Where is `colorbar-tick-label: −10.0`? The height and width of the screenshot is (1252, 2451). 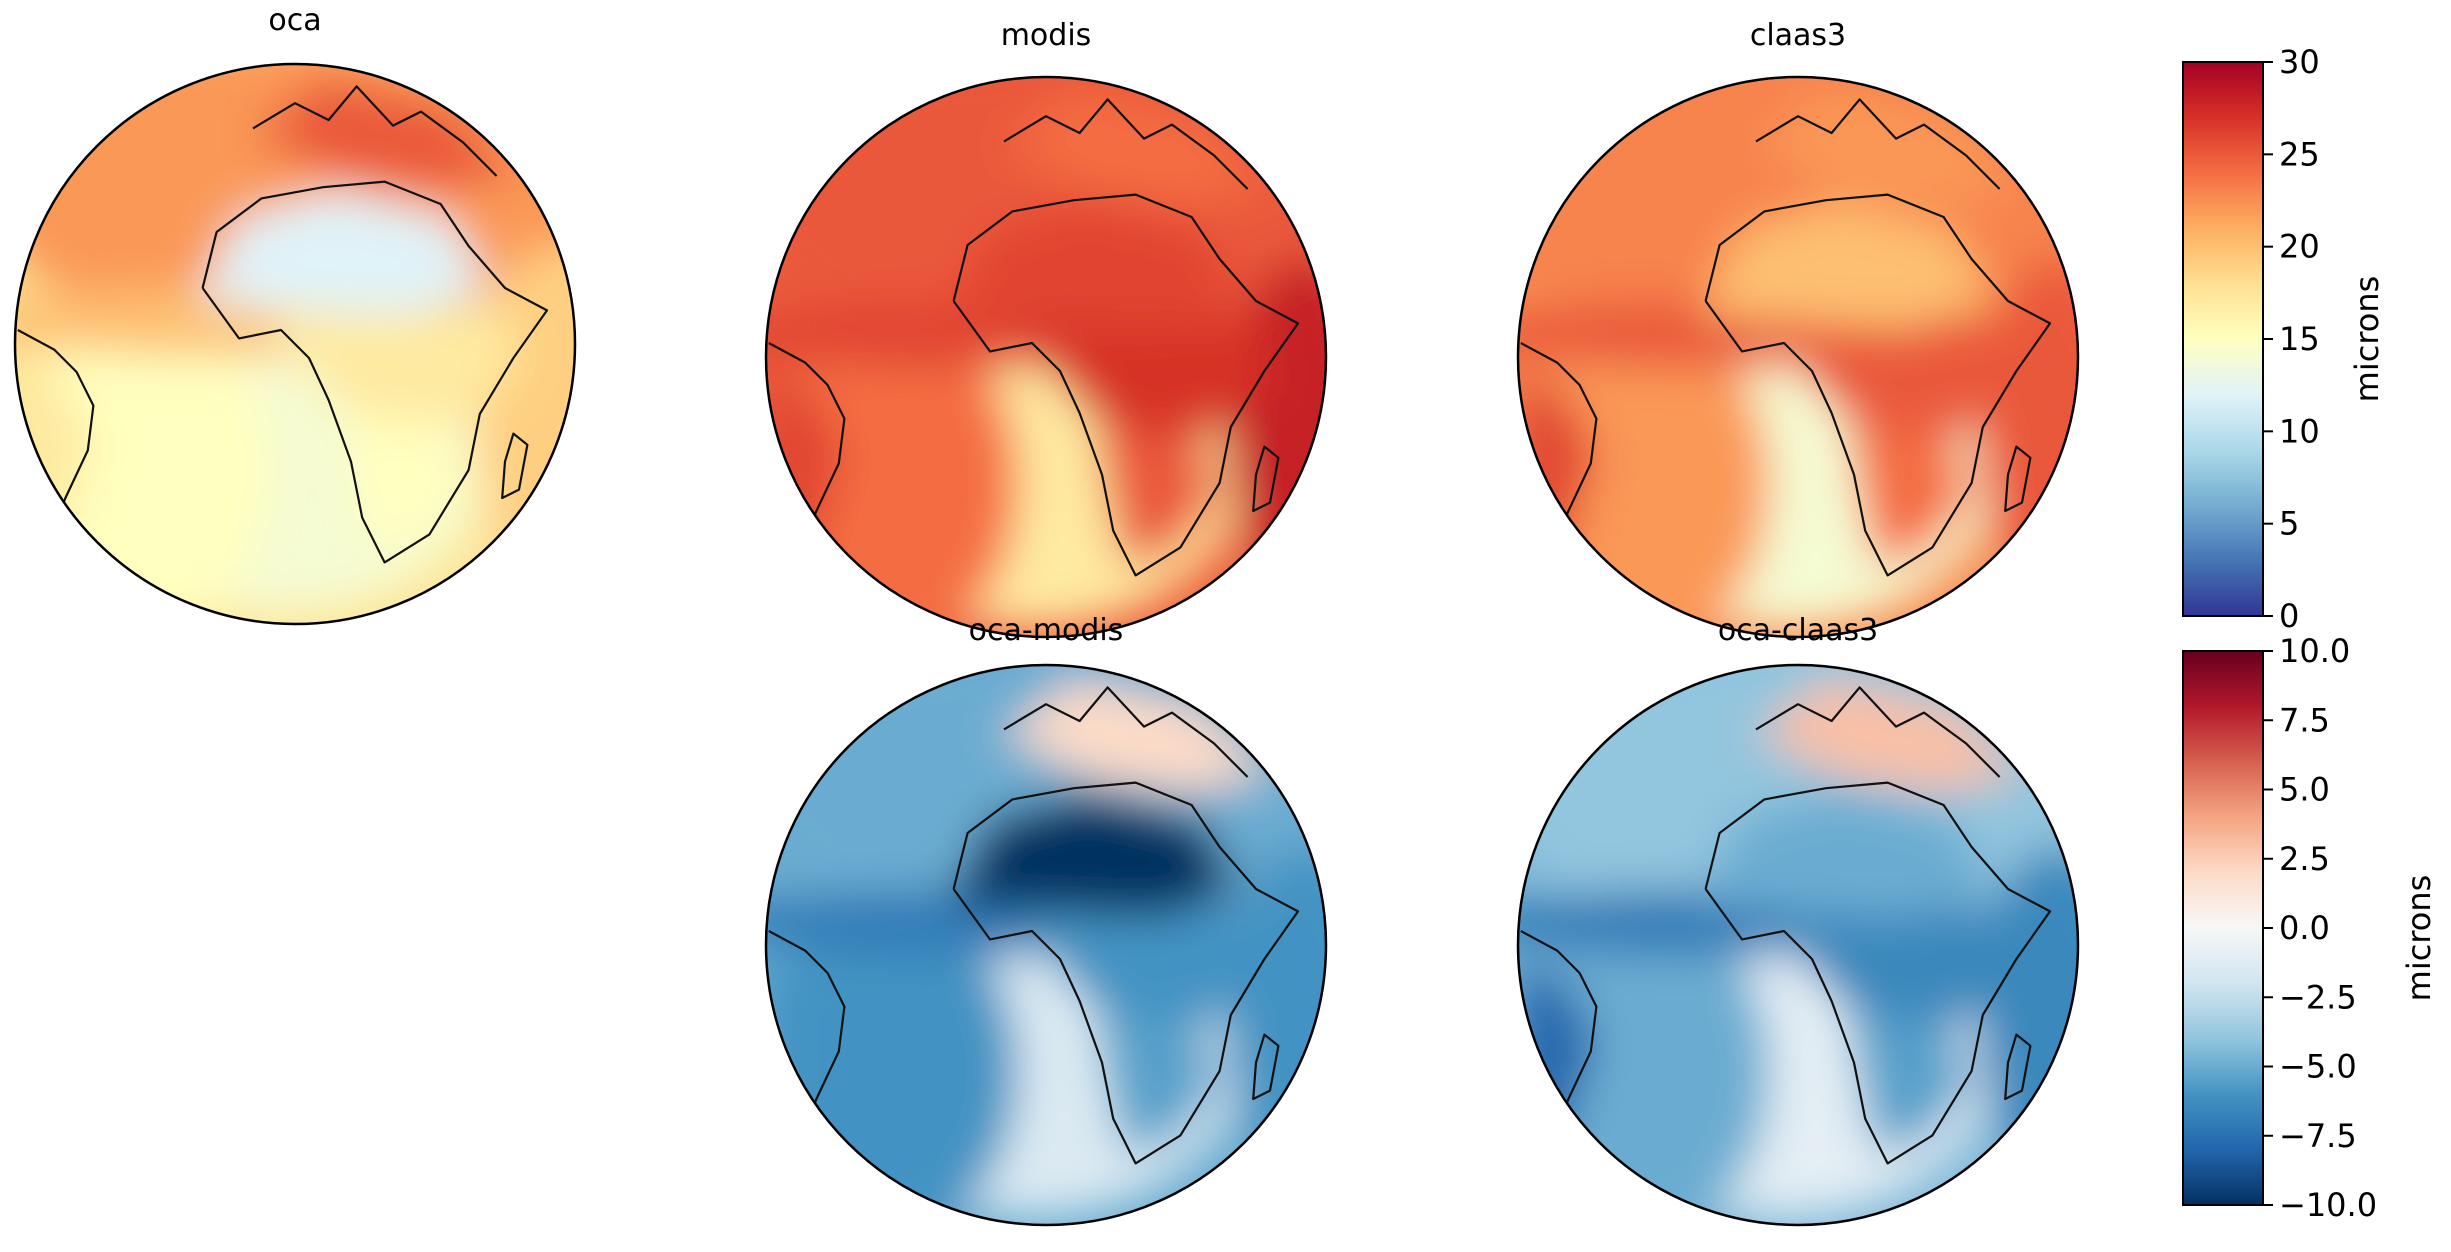 colorbar-tick-label: −10.0 is located at coordinates (2328, 1205).